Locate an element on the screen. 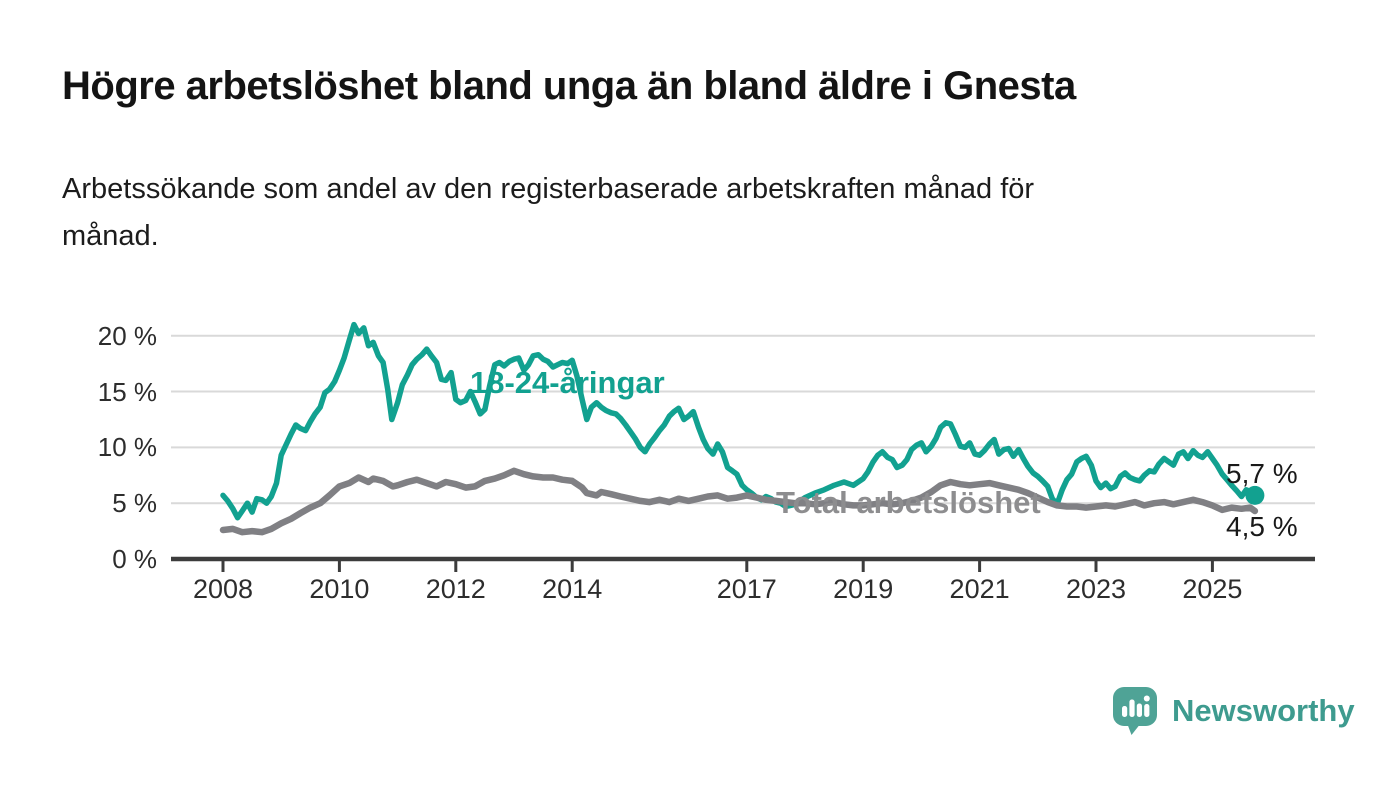 Image resolution: width=1400 pixels, height=794 pixels. x-tick-label-2010: 2010 is located at coordinates (339, 589).